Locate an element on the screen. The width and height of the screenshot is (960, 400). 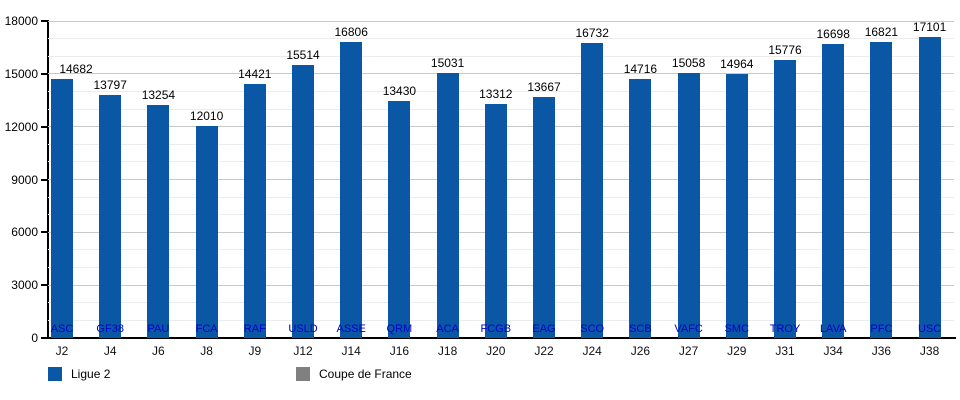
bar-value-label: 14421 is located at coordinates (255, 74).